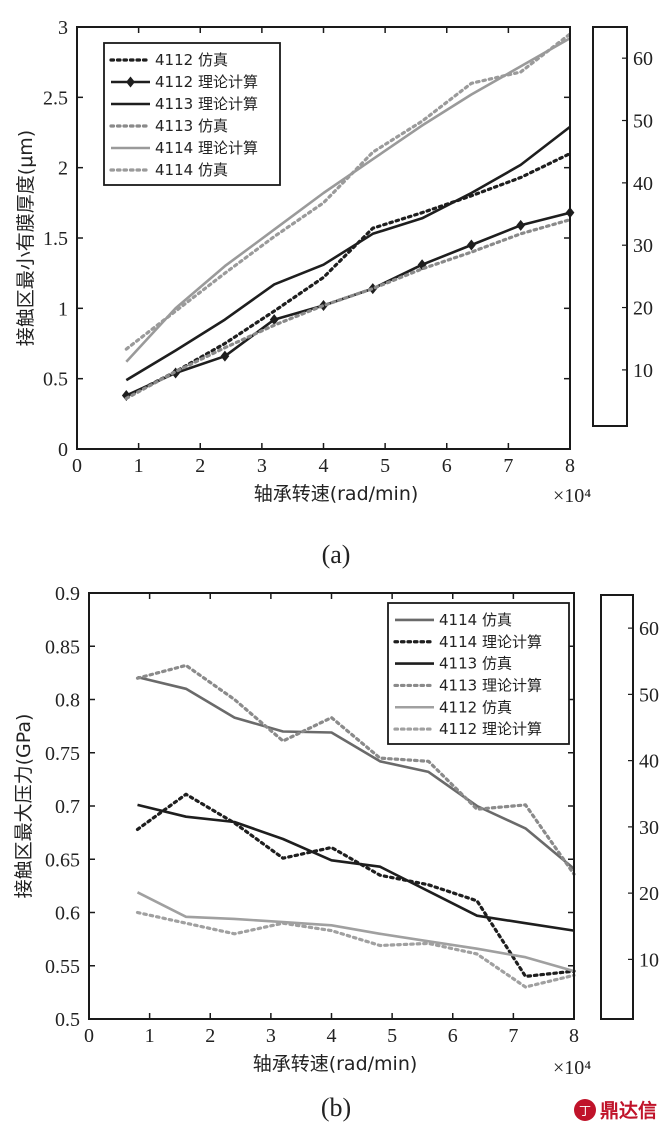  What do you see at coordinates (130, 82) in the screenshot?
I see `legend-marker` at bounding box center [130, 82].